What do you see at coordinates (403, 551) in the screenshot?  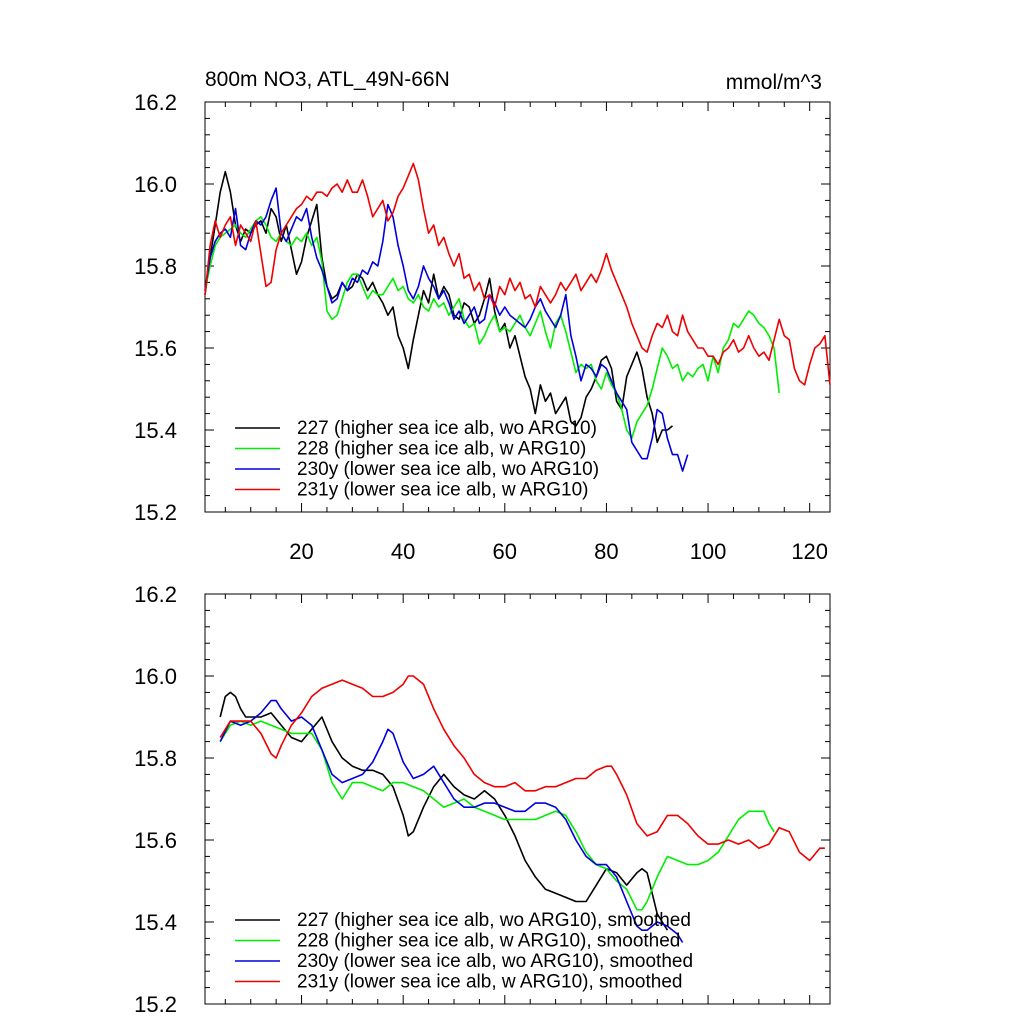 I see `x-tick-label: 40` at bounding box center [403, 551].